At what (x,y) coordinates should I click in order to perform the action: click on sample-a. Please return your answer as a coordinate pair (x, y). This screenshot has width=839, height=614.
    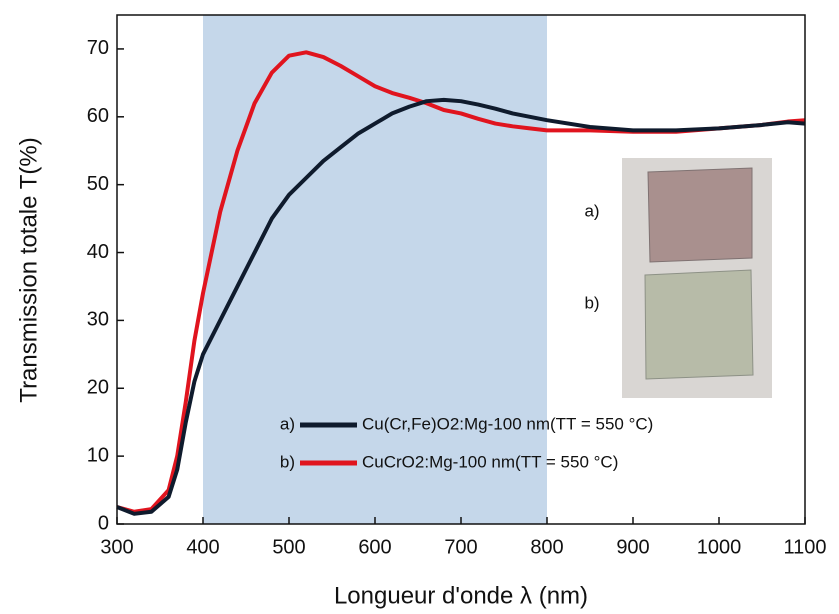
    Looking at the image, I should click on (700, 215).